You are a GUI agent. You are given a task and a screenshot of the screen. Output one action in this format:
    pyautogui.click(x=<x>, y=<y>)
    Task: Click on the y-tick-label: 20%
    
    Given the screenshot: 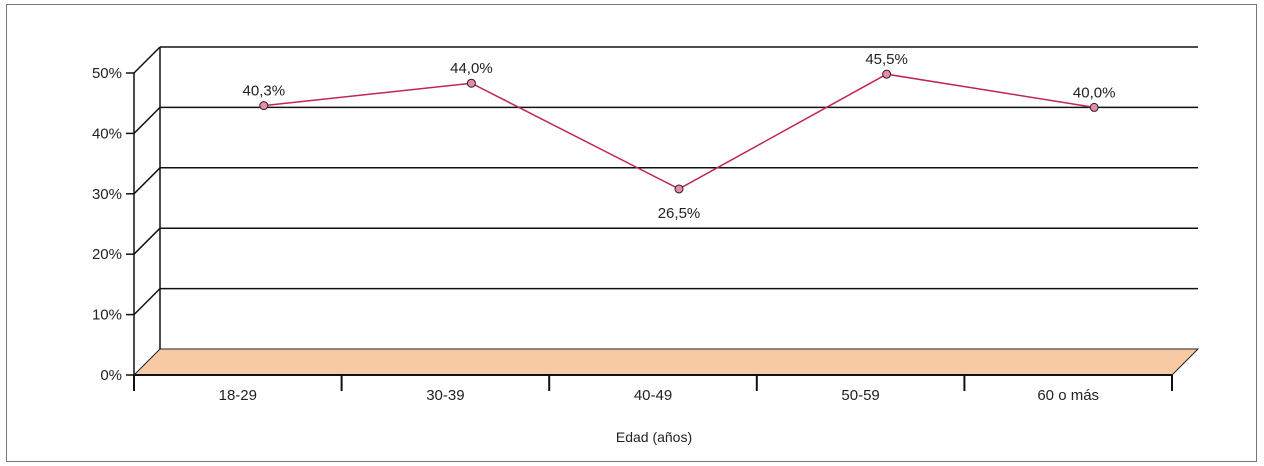 What is the action you would take?
    pyautogui.click(x=107, y=254)
    